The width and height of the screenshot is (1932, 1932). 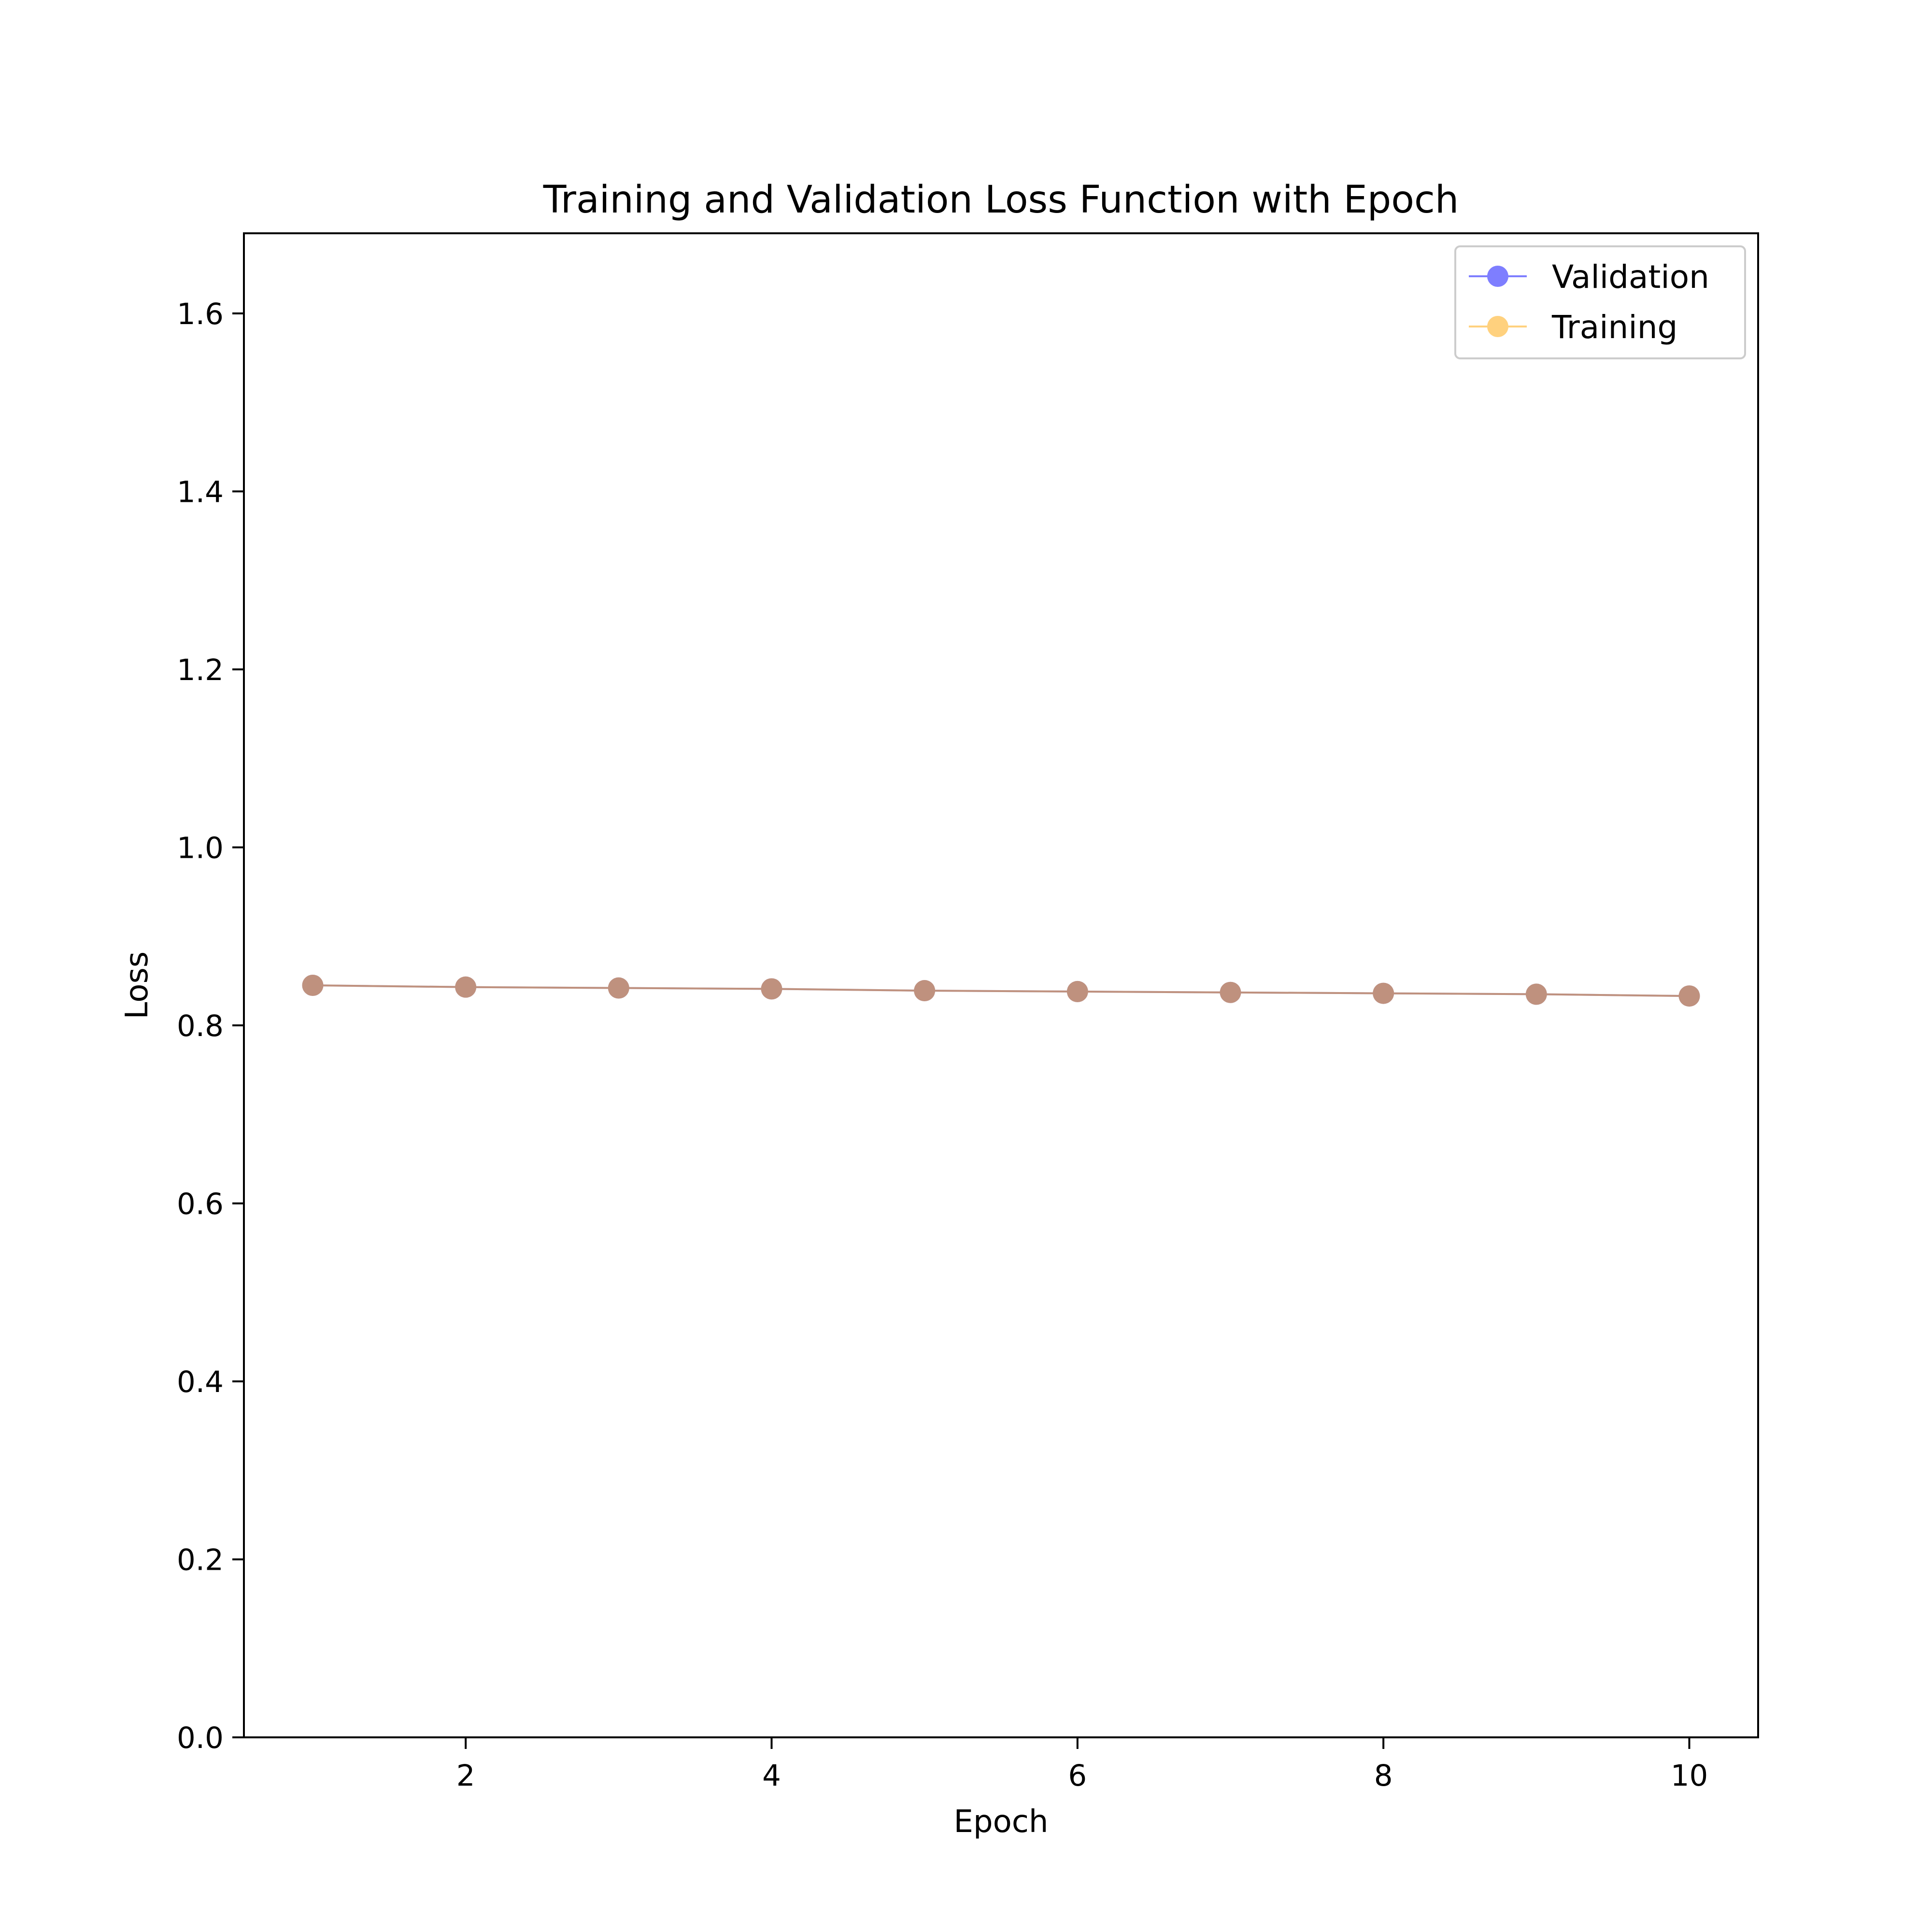 I want to click on legend-dot-validation, so click(x=1497, y=276).